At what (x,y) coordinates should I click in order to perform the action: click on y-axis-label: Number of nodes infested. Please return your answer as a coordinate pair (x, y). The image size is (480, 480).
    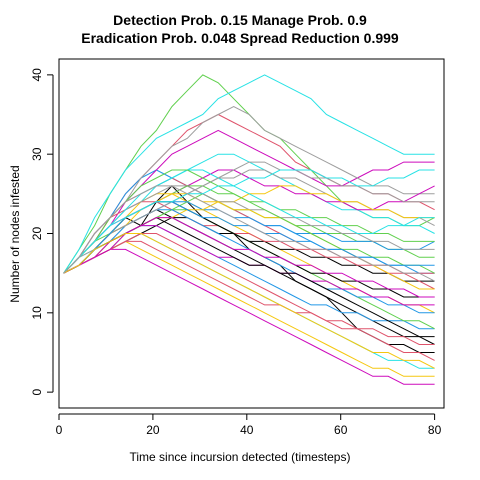
    Looking at the image, I should click on (15, 234).